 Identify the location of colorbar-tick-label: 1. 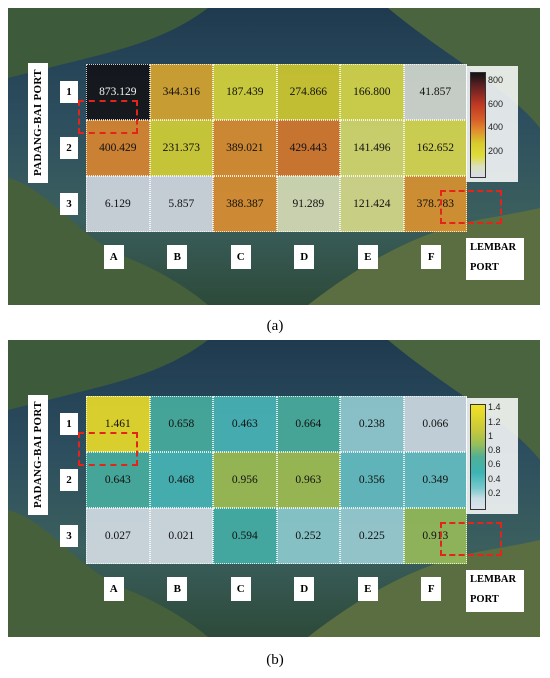
(491, 435).